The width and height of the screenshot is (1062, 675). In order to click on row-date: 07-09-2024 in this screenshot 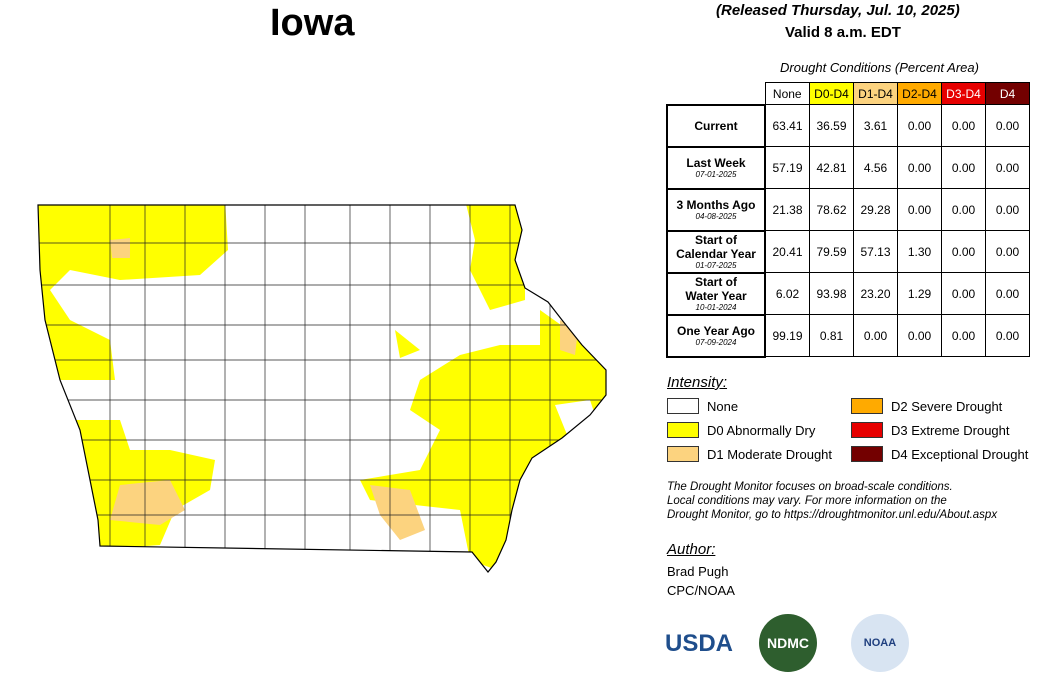, I will do `click(716, 342)`.